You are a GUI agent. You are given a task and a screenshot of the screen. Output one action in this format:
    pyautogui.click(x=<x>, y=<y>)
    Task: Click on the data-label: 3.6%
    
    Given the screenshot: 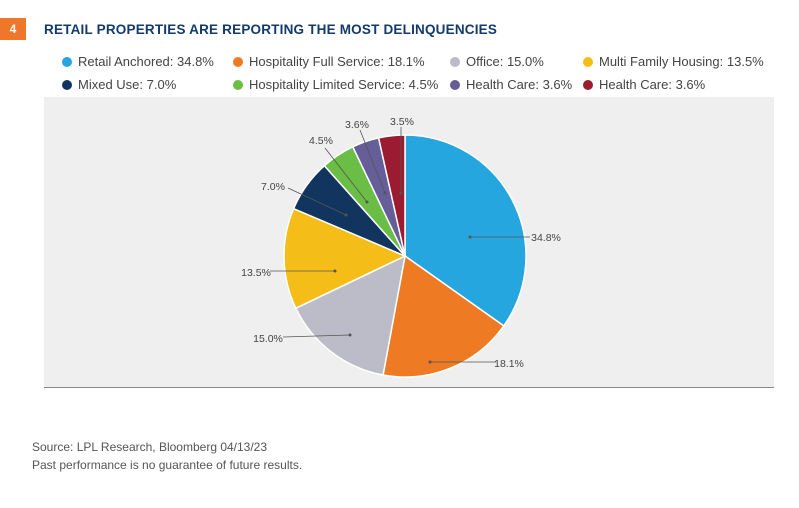 What is the action you would take?
    pyautogui.click(x=357, y=125)
    